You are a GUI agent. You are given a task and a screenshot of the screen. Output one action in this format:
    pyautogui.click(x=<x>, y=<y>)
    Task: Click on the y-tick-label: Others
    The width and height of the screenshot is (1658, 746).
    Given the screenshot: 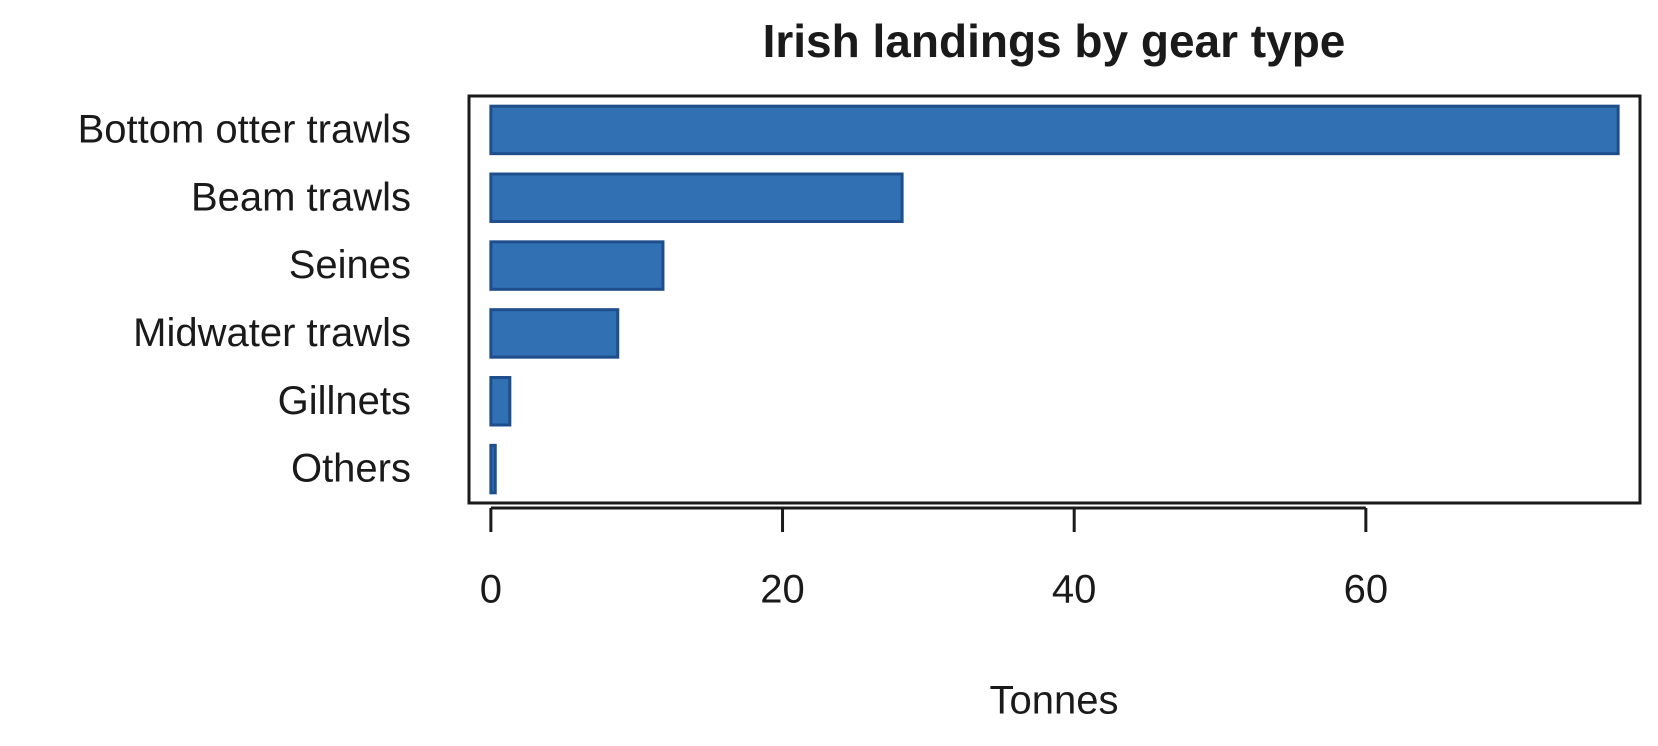 What is the action you would take?
    pyautogui.click(x=351, y=469)
    